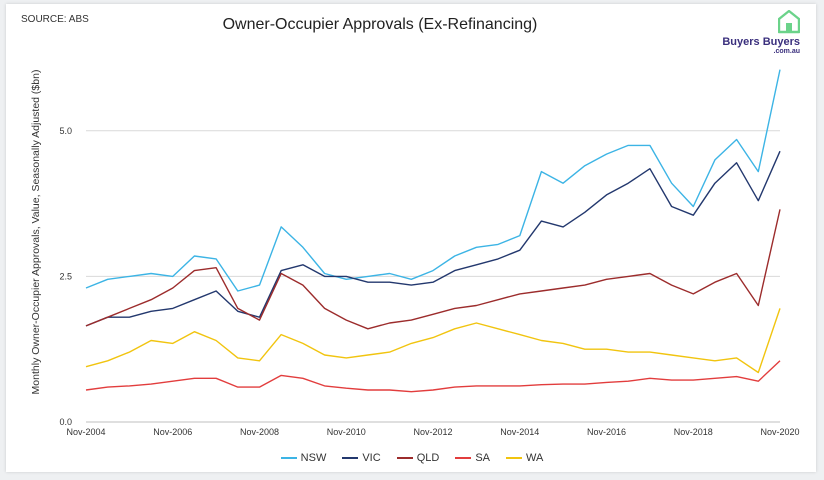 The image size is (824, 480). Describe the element at coordinates (432, 432) in the screenshot. I see `x-tick-label: Nov-2012` at that location.